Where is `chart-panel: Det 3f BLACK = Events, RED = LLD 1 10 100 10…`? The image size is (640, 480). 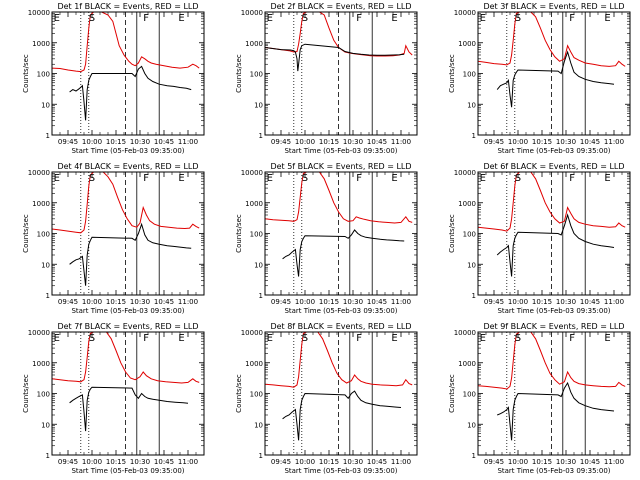
chart-panel: Det 3f BLACK = Events, RED = LLD 1 10 100 10… is located at coordinates (539, 78).